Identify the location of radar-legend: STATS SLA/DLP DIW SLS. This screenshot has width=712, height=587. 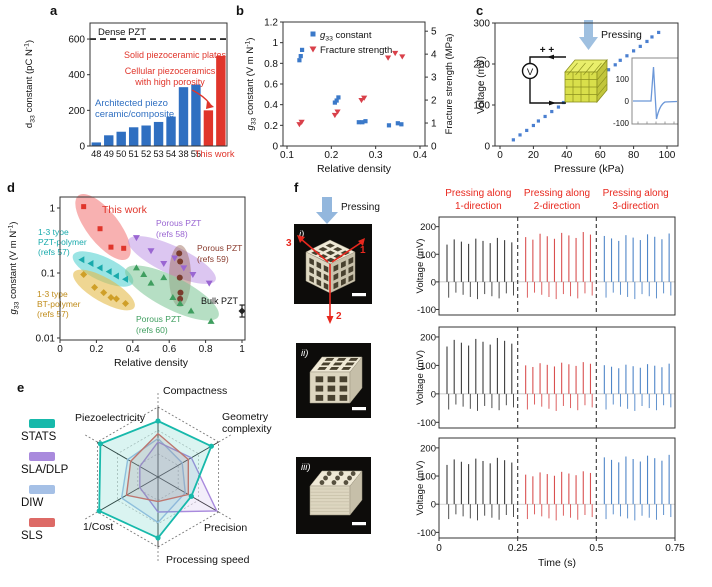
(56, 485).